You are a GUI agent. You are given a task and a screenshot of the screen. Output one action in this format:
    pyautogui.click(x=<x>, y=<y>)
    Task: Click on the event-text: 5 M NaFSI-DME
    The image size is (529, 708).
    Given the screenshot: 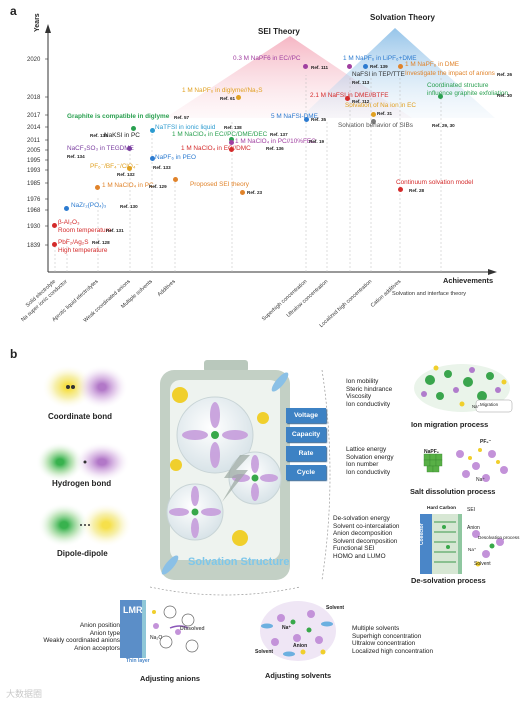 What is the action you would take?
    pyautogui.click(x=294, y=116)
    